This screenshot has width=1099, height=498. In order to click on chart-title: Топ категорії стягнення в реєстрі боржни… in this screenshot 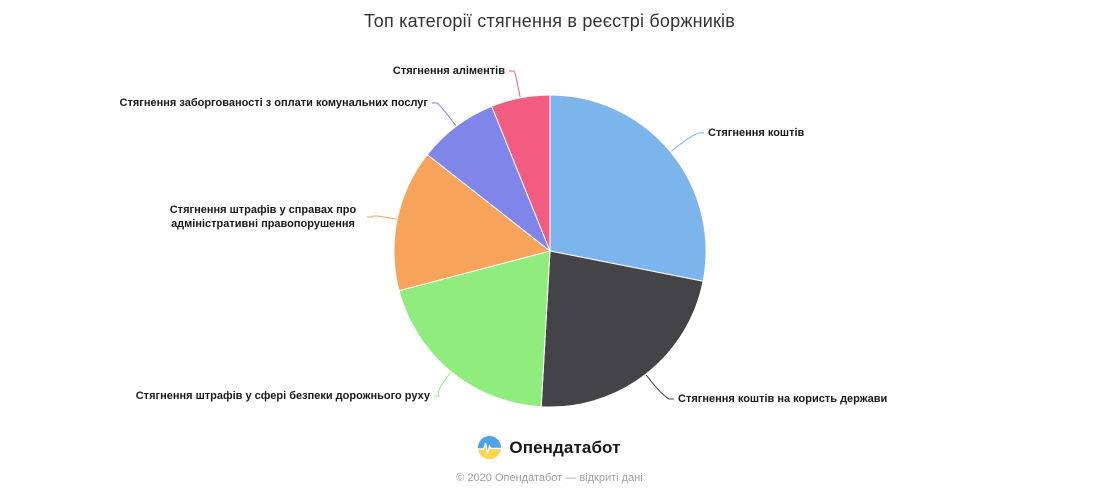, I will do `click(549, 21)`.